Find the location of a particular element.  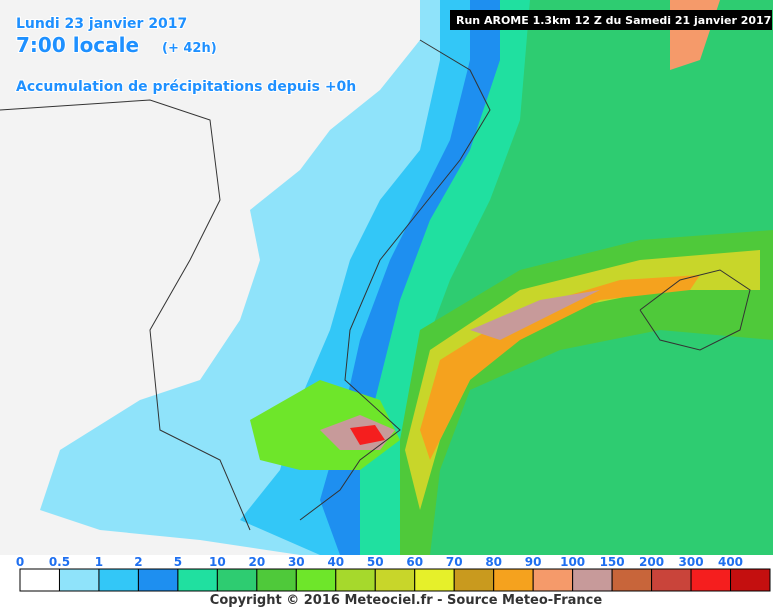

legend-label: 150 is located at coordinates (612, 562).